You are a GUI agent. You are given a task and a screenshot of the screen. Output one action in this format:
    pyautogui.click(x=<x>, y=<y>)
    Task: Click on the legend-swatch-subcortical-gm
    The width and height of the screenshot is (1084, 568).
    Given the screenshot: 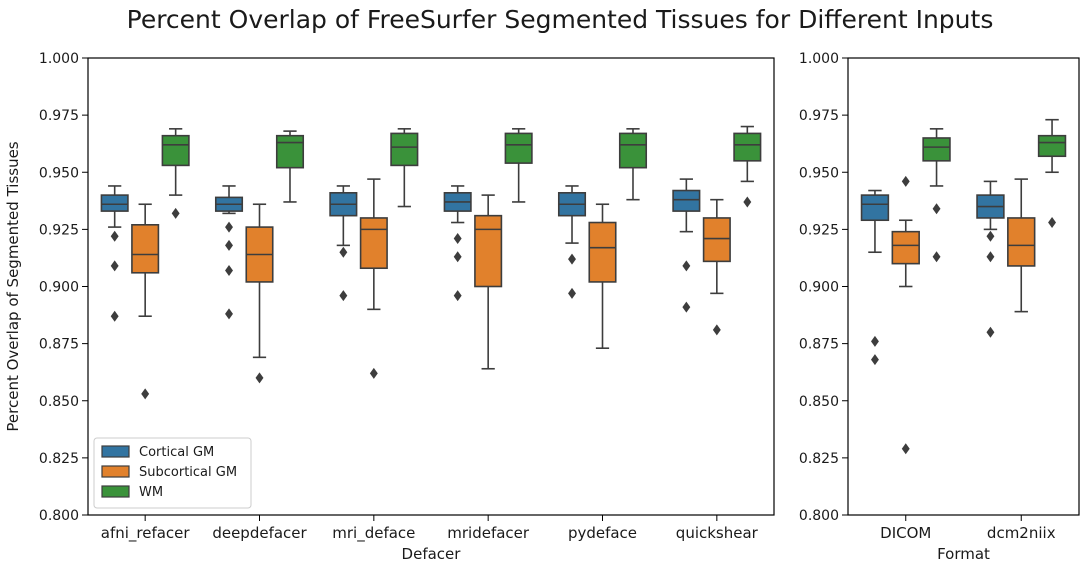 What is the action you would take?
    pyautogui.click(x=115, y=471)
    